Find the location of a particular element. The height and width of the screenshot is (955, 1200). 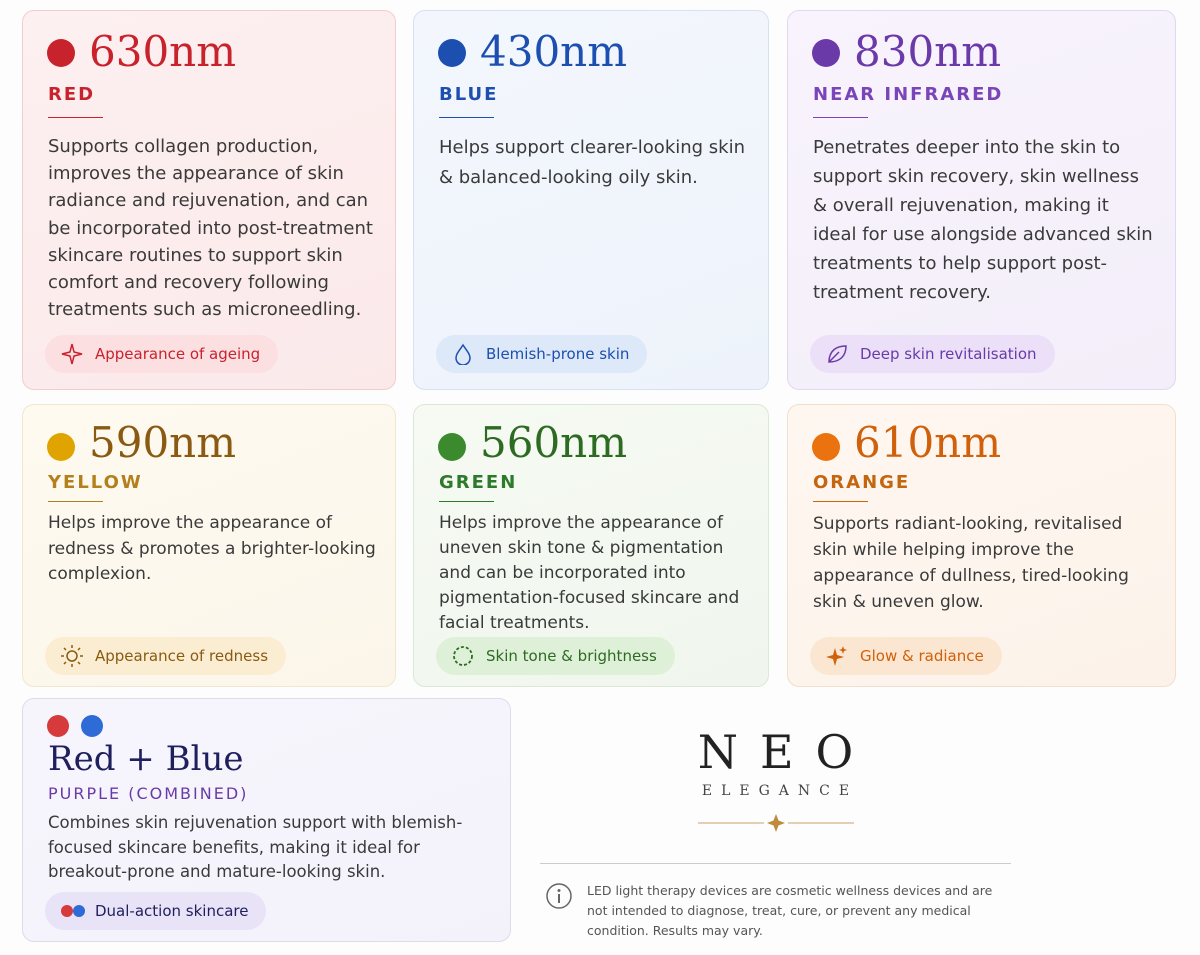

tag-label: Appearance of ageing is located at coordinates (178, 354).